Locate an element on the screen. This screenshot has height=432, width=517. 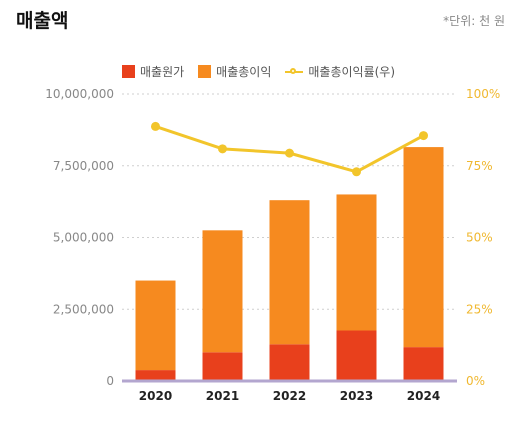
chart-legend: 매출원가 매출총이익 매출총이익률(우) is located at coordinates (258, 71).